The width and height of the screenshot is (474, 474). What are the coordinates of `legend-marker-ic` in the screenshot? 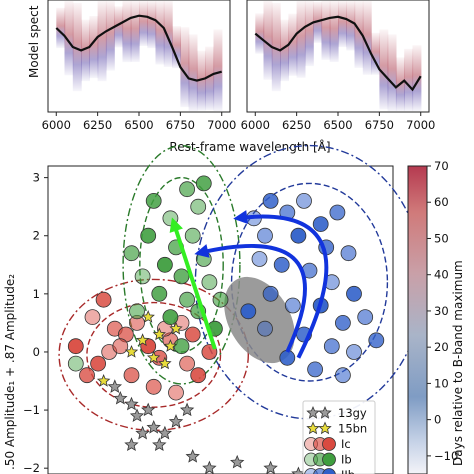 It's located at (329, 444).